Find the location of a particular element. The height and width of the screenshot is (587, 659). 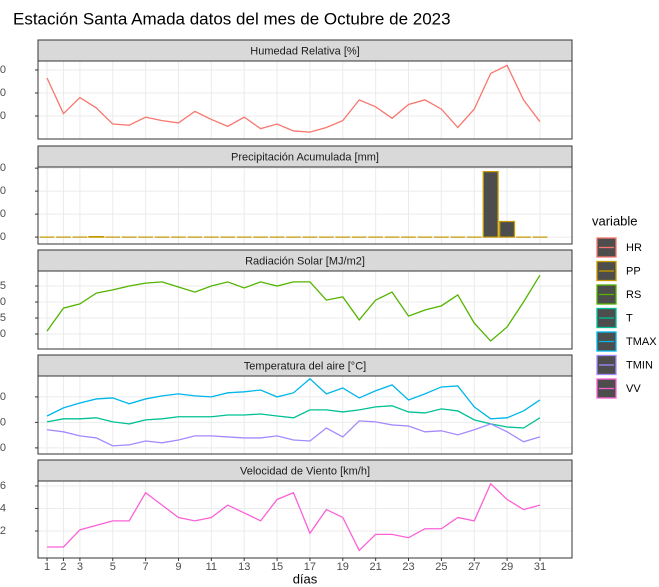

y-tick-label: 30 is located at coordinates (3, 168).